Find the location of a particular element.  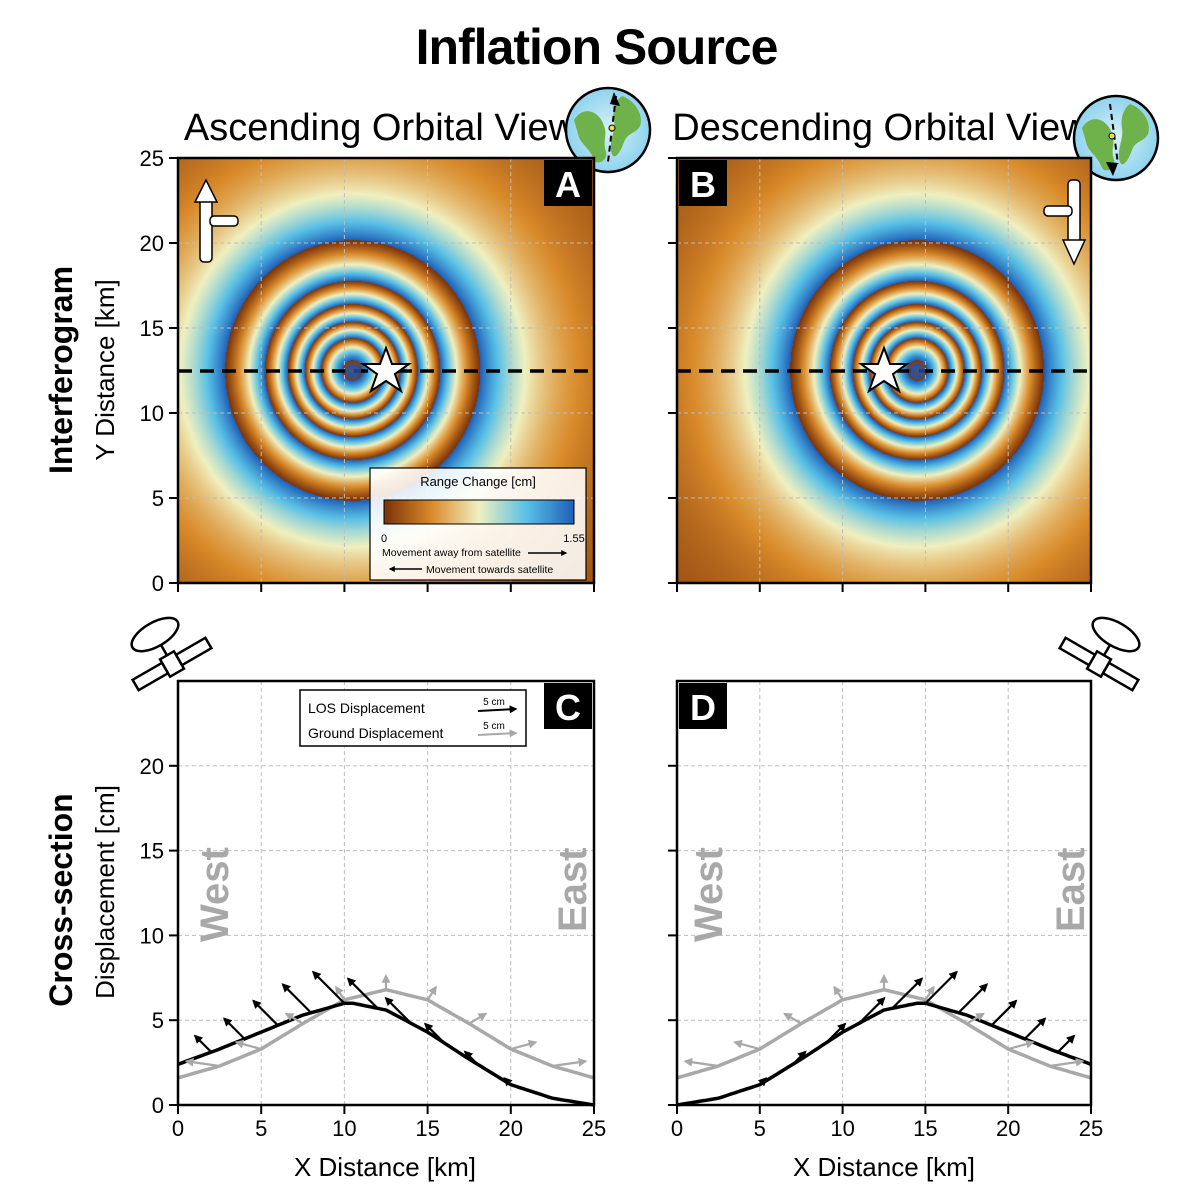

y-tick-label: 20 is located at coordinates (152, 766).